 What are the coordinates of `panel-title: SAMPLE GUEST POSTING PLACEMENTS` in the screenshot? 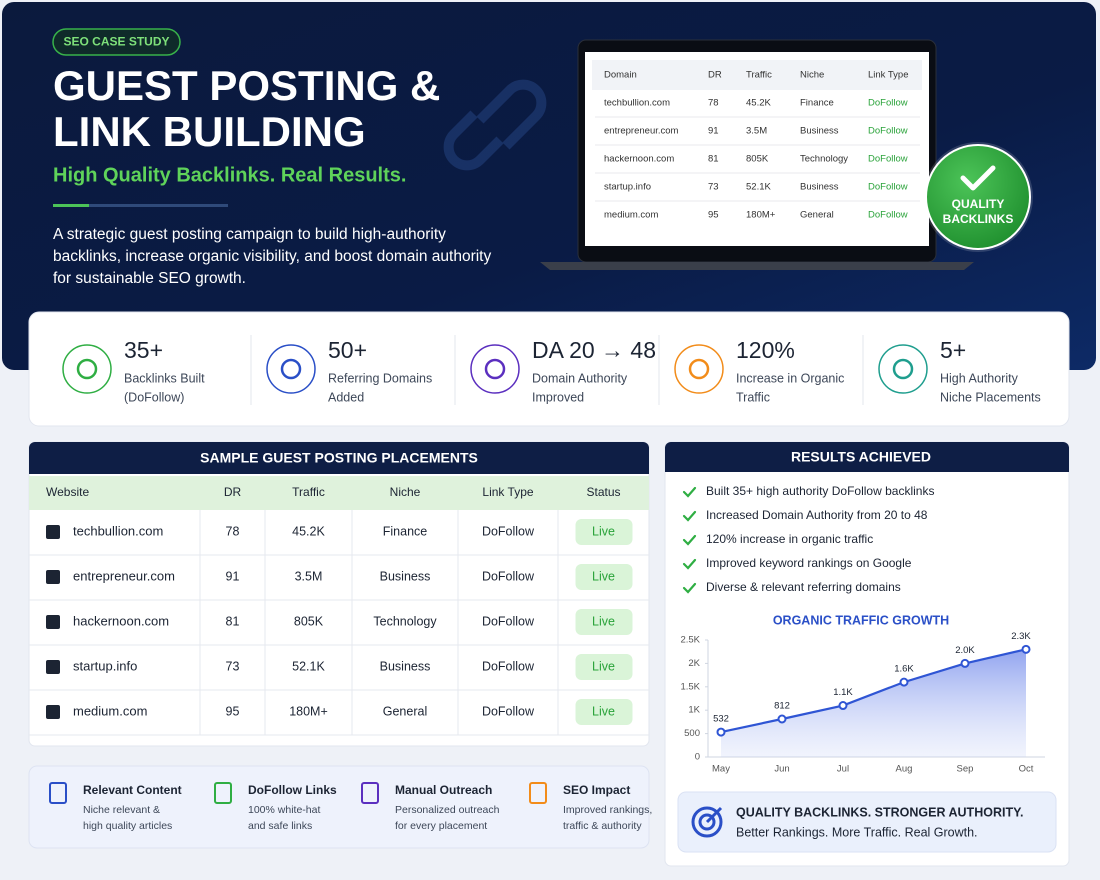 It's located at (339, 458).